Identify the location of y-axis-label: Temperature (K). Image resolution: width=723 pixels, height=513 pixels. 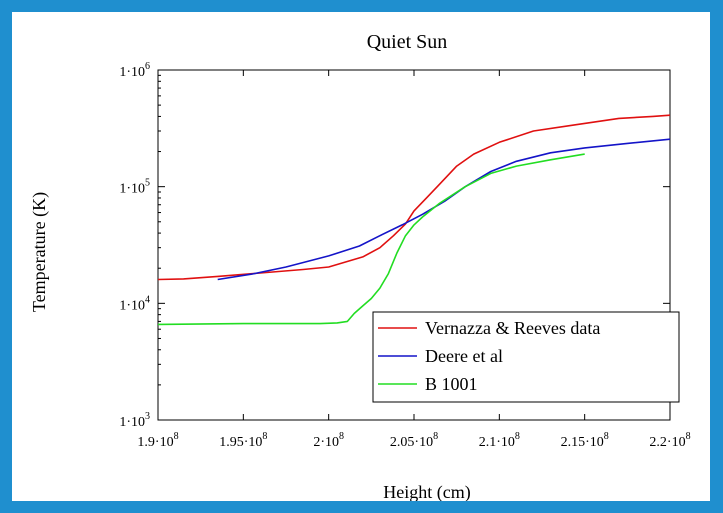
(39, 252).